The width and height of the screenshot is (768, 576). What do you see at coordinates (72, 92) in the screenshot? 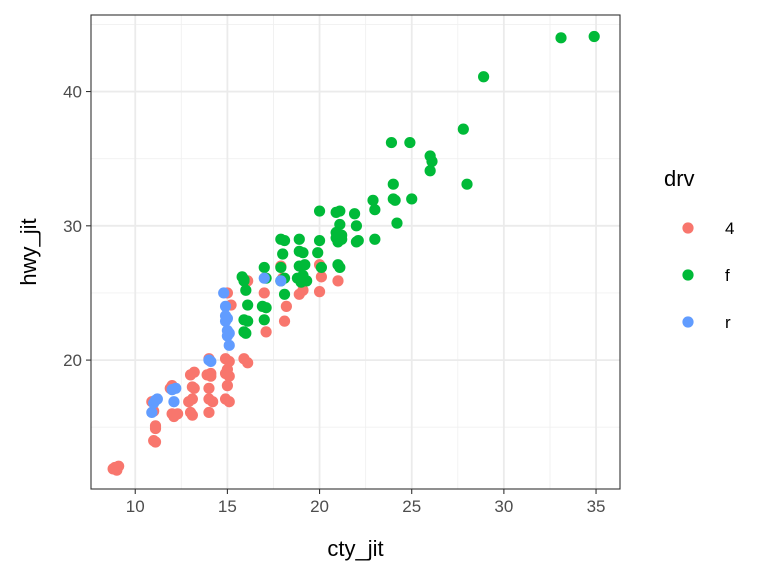
I see `y-tick-label: 40` at bounding box center [72, 92].